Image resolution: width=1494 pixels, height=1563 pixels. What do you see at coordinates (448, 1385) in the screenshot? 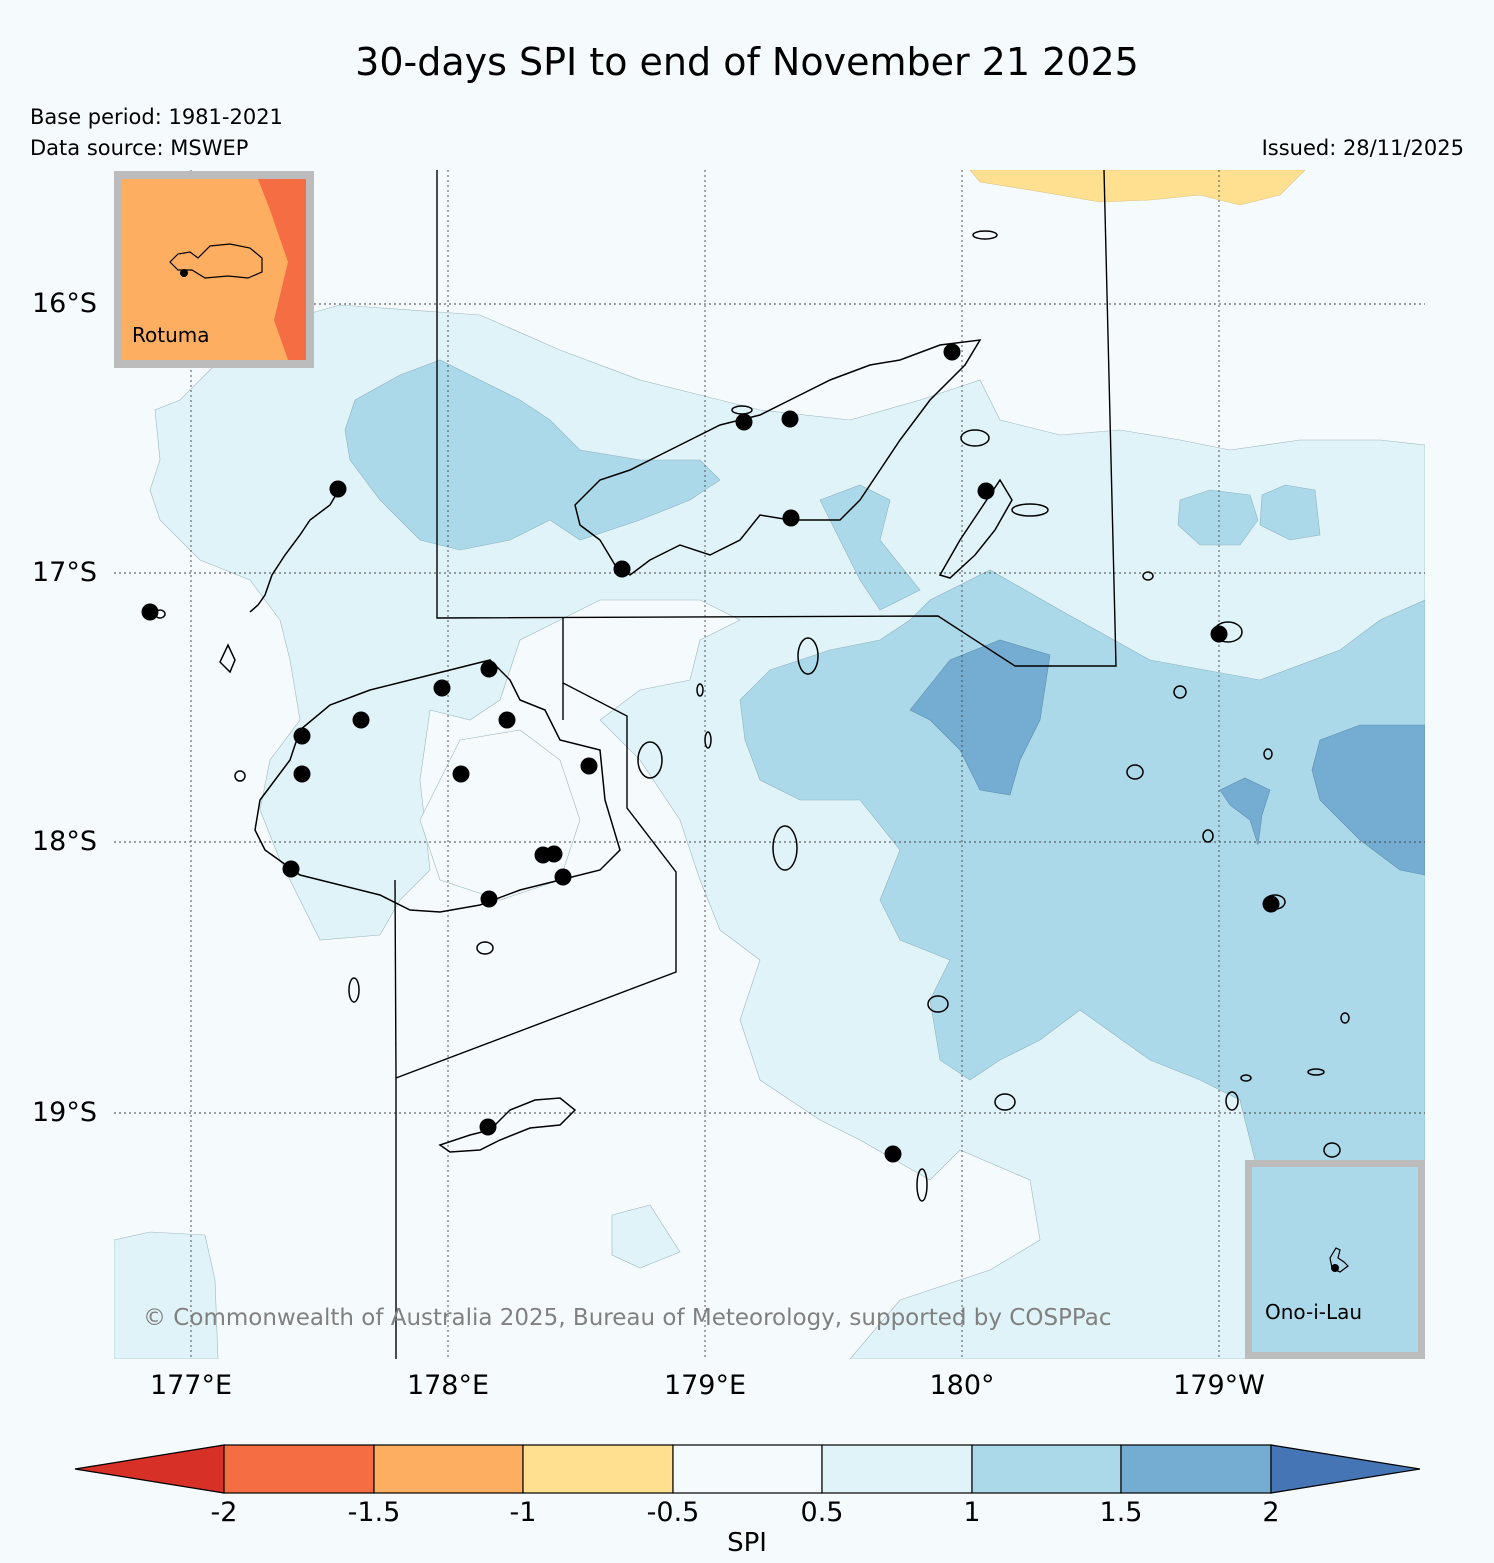
I see `lon-label: 178°E` at bounding box center [448, 1385].